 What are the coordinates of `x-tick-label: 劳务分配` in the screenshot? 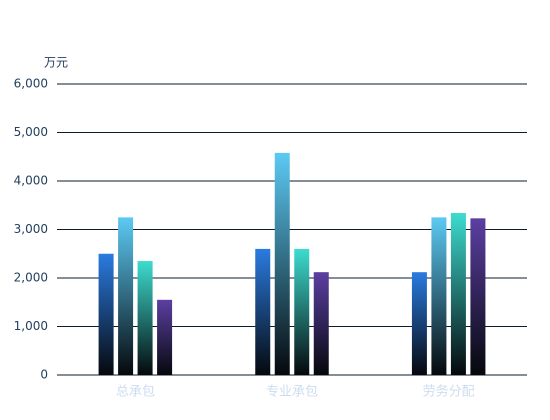 It's located at (449, 392).